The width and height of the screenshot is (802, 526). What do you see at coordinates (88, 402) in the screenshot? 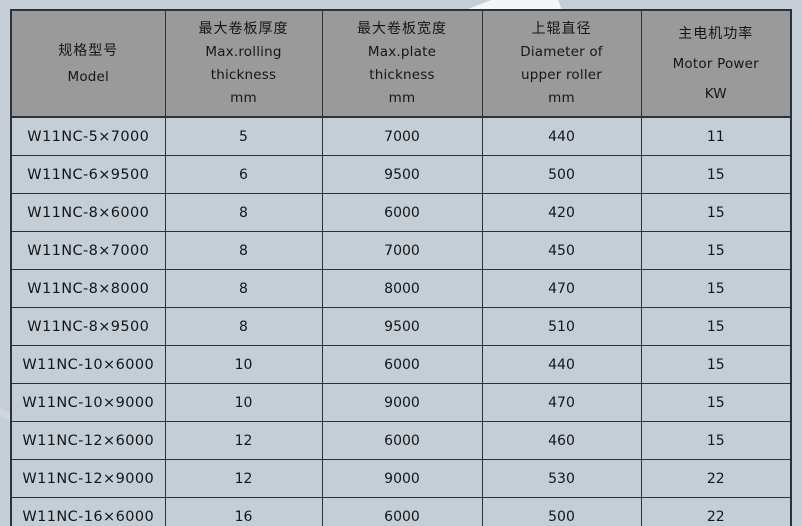
I see `cell-model: W11NC-10×9000` at bounding box center [88, 402].